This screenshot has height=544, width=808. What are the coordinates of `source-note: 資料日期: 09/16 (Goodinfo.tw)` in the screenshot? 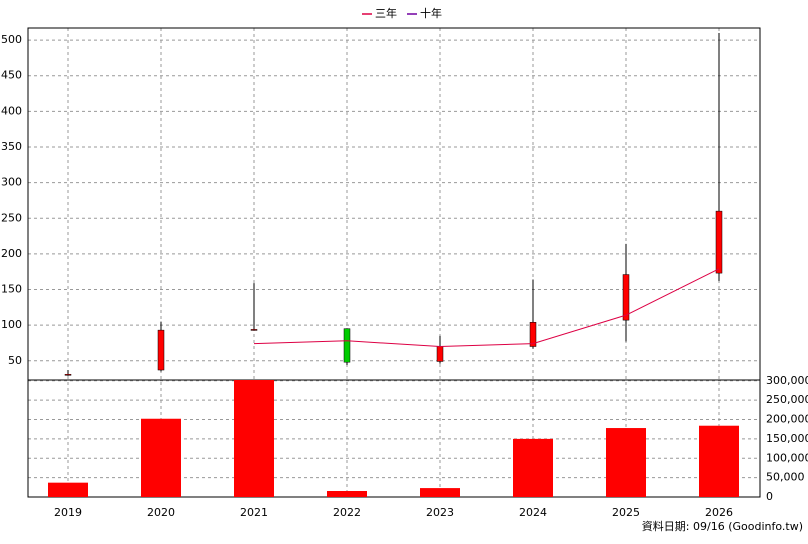 It's located at (722, 526).